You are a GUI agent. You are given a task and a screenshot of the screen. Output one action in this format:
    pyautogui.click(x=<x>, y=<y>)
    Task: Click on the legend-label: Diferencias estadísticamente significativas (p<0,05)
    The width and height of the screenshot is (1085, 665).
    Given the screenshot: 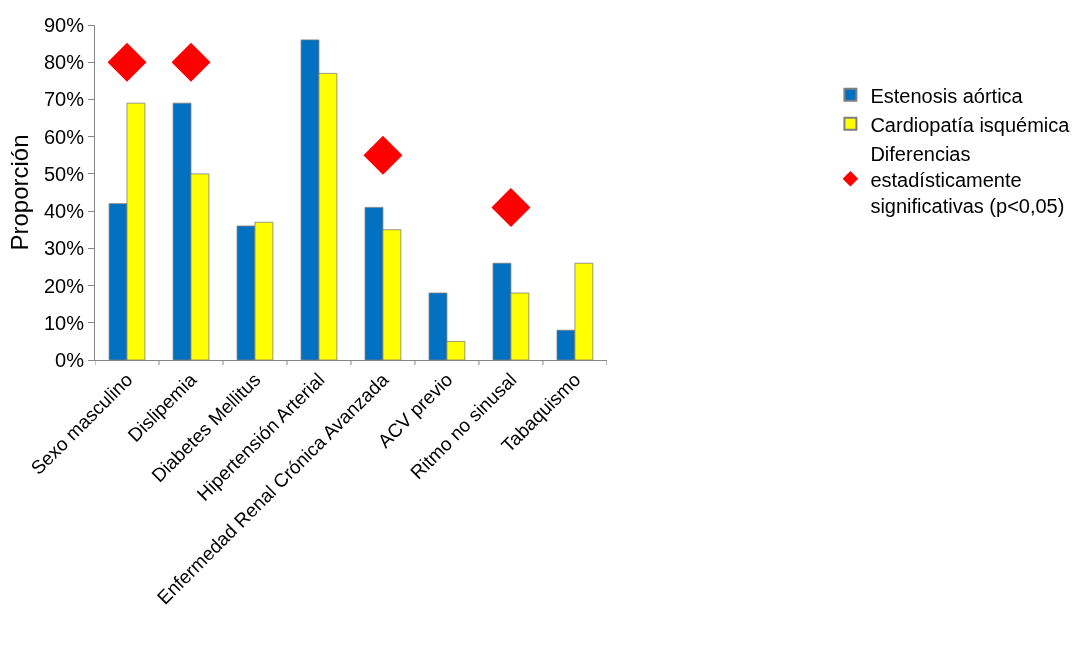 What is the action you would take?
    pyautogui.click(x=967, y=179)
    